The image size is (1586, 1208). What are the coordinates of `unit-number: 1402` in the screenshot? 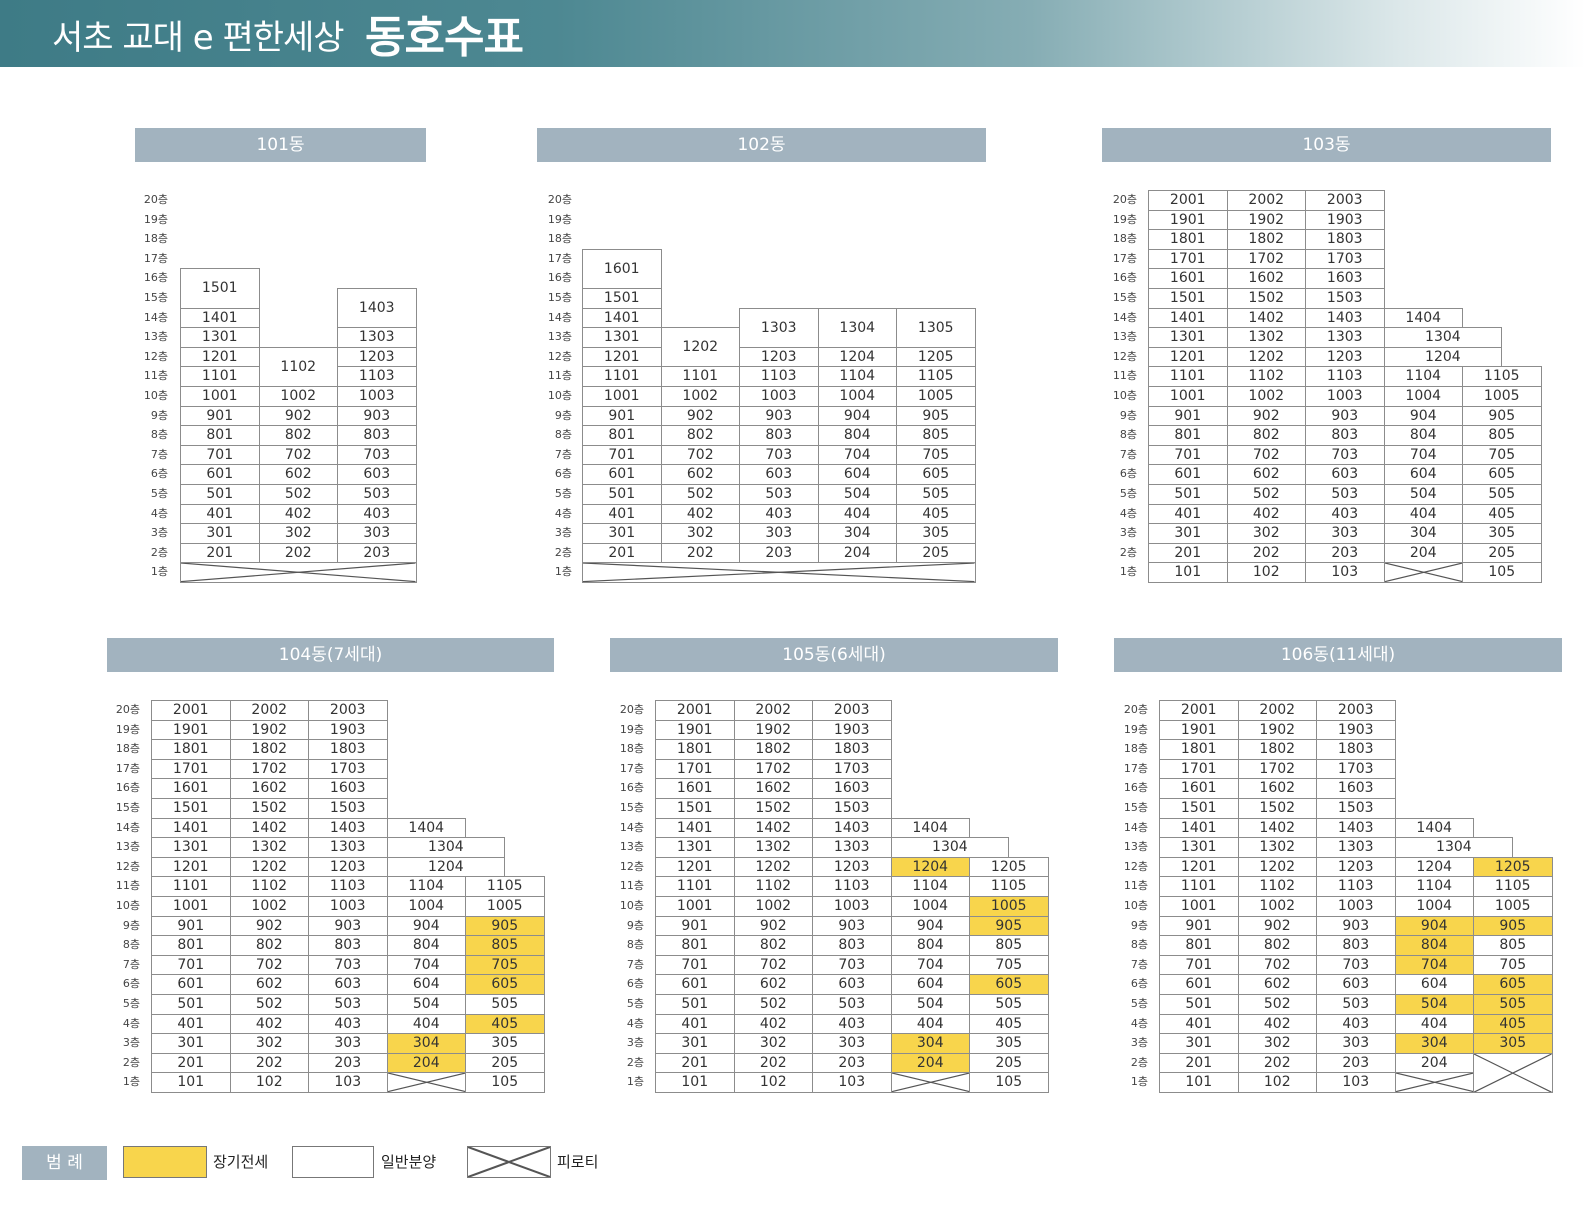 It's located at (1277, 827).